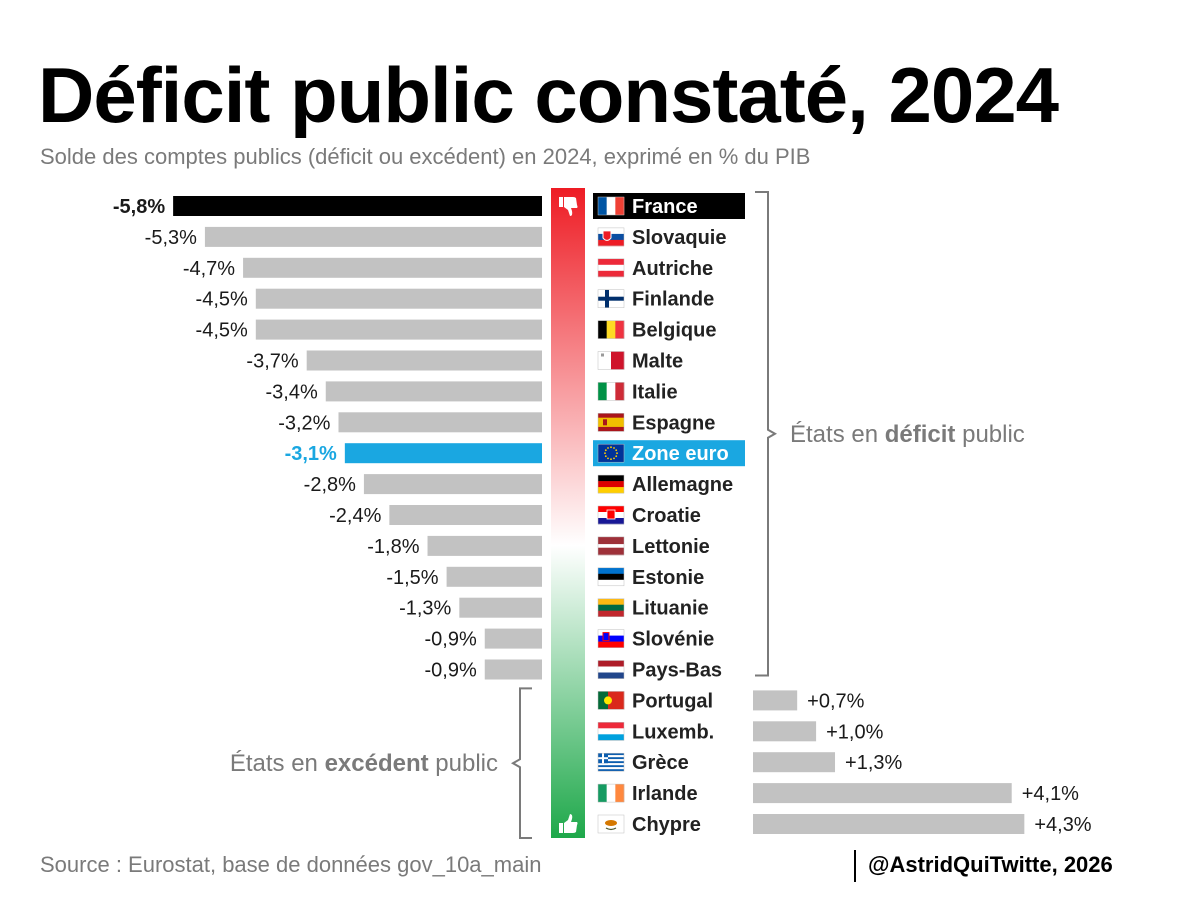 This screenshot has height=902, width=1200. Describe the element at coordinates (611, 577) in the screenshot. I see `flag-ee-icon` at that location.